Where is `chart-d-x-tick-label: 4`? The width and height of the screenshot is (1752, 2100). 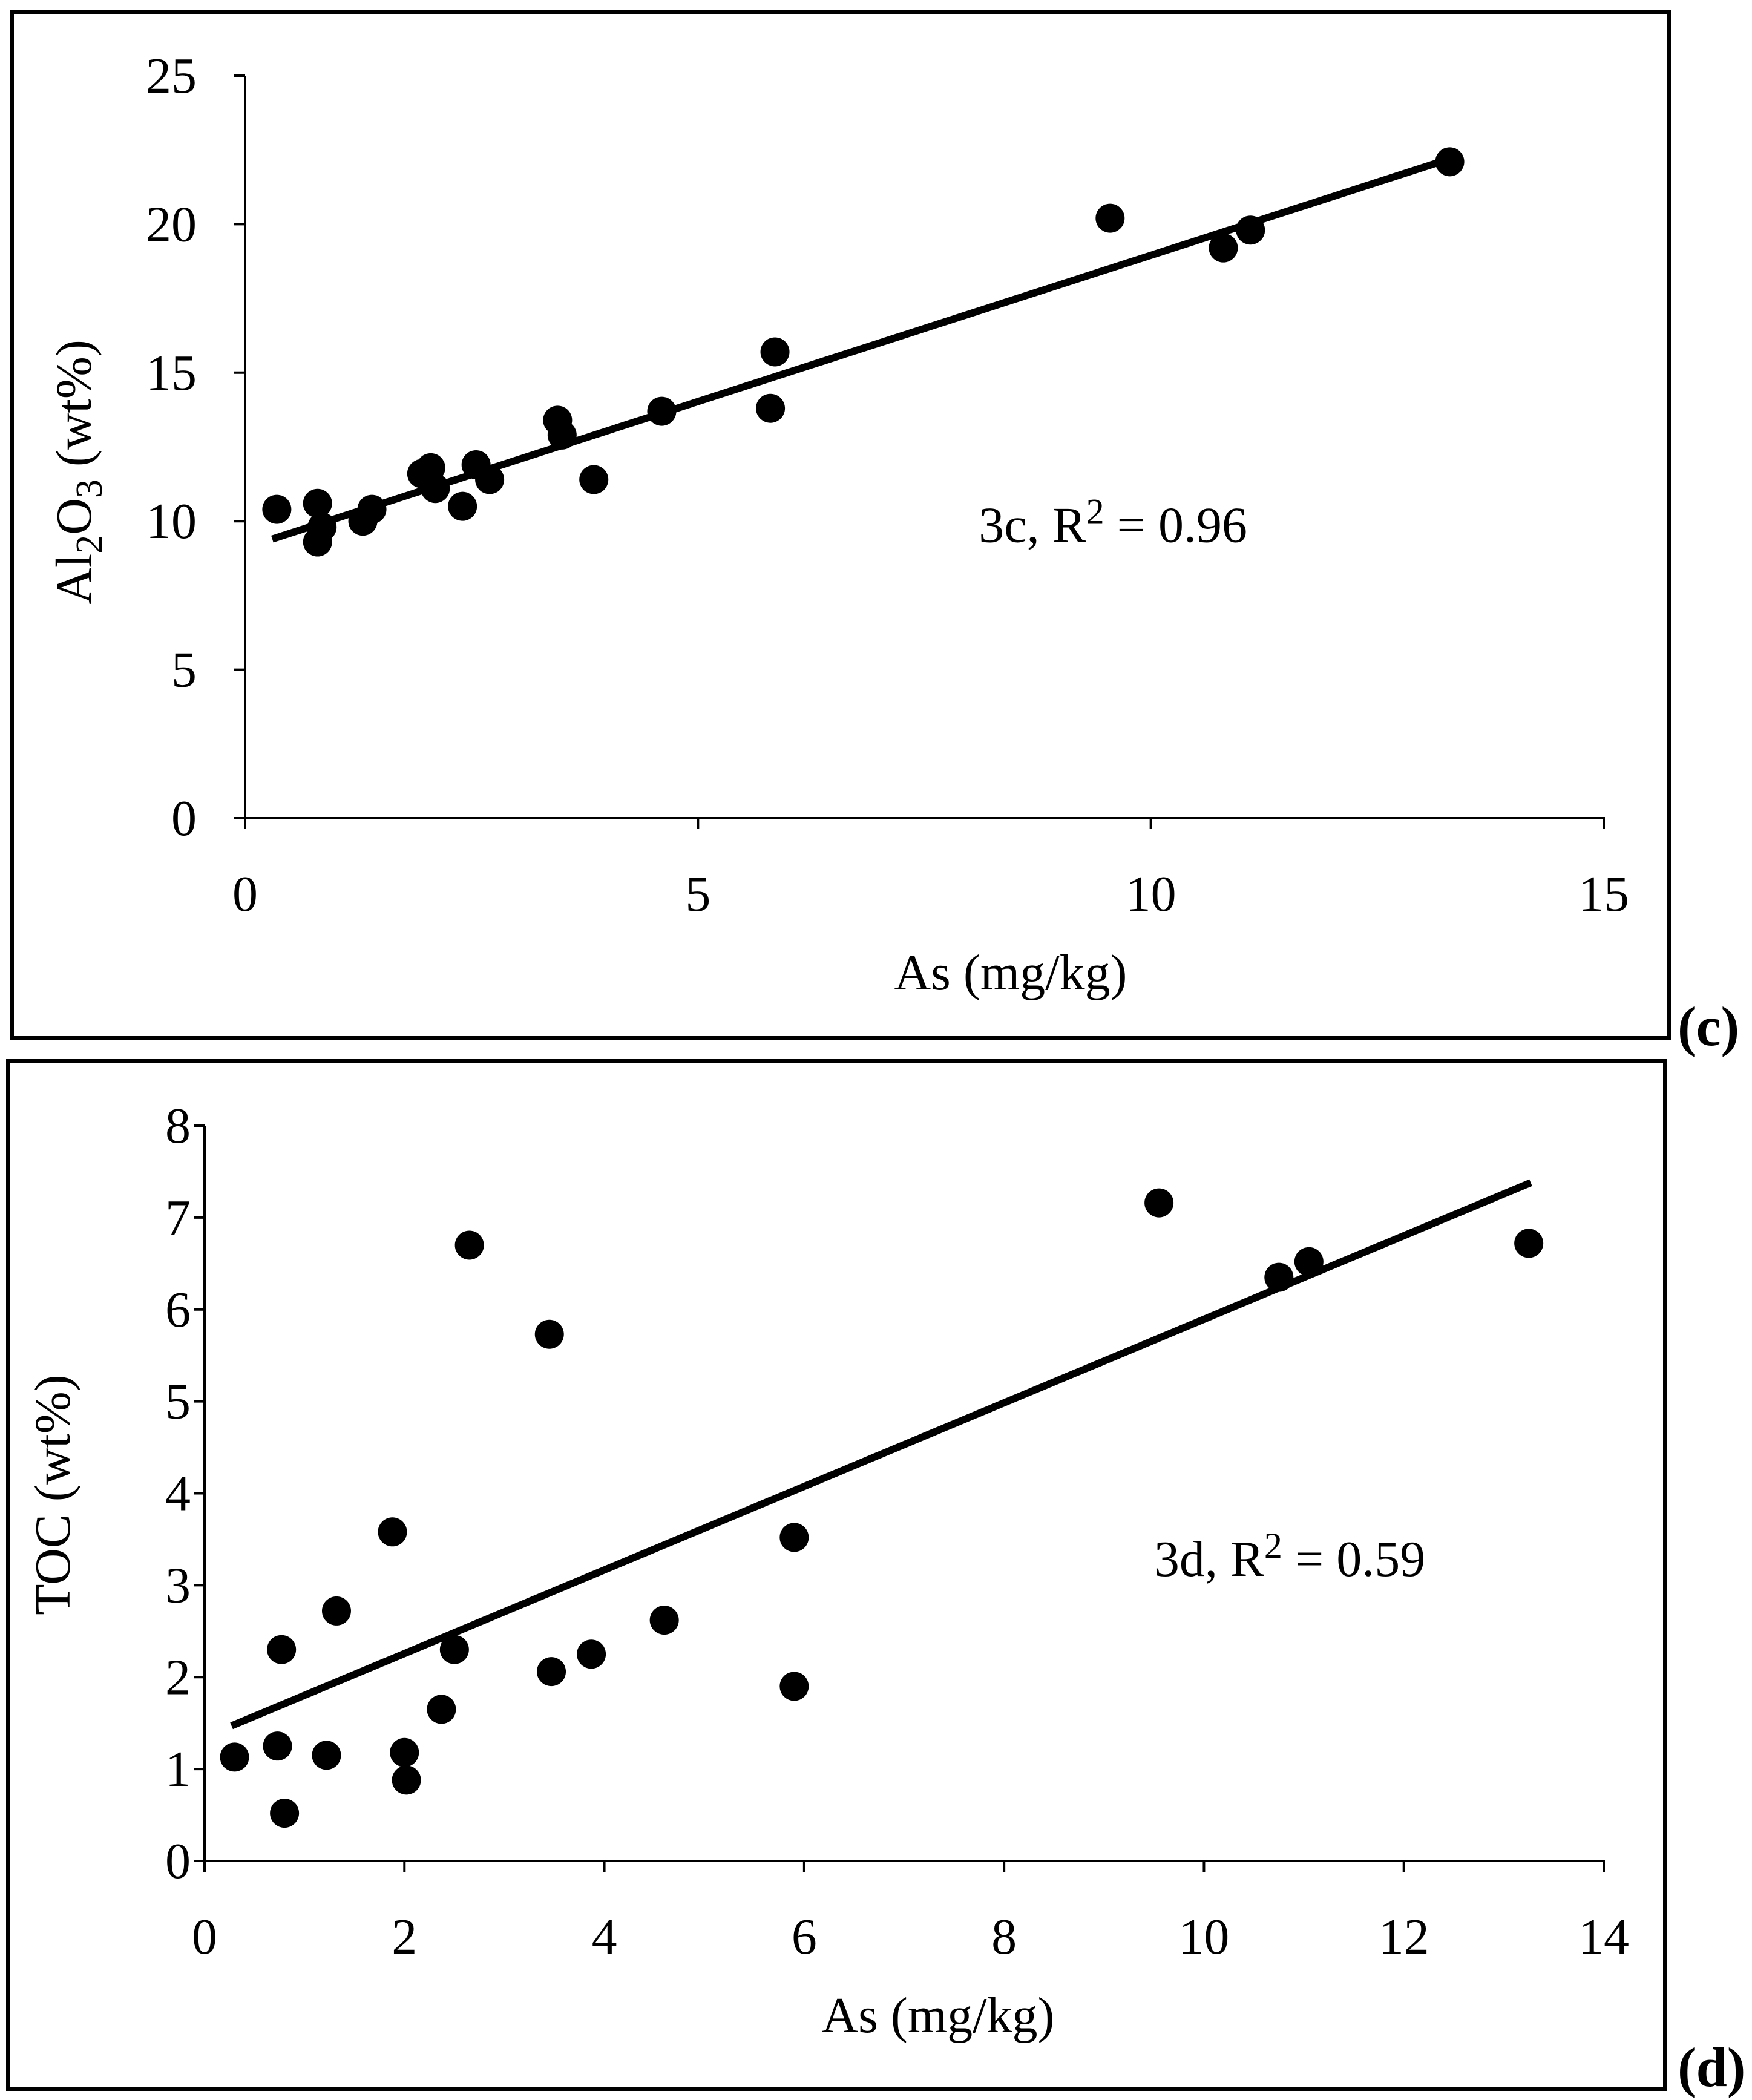 chart-d-x-tick-label: 4 is located at coordinates (604, 1937).